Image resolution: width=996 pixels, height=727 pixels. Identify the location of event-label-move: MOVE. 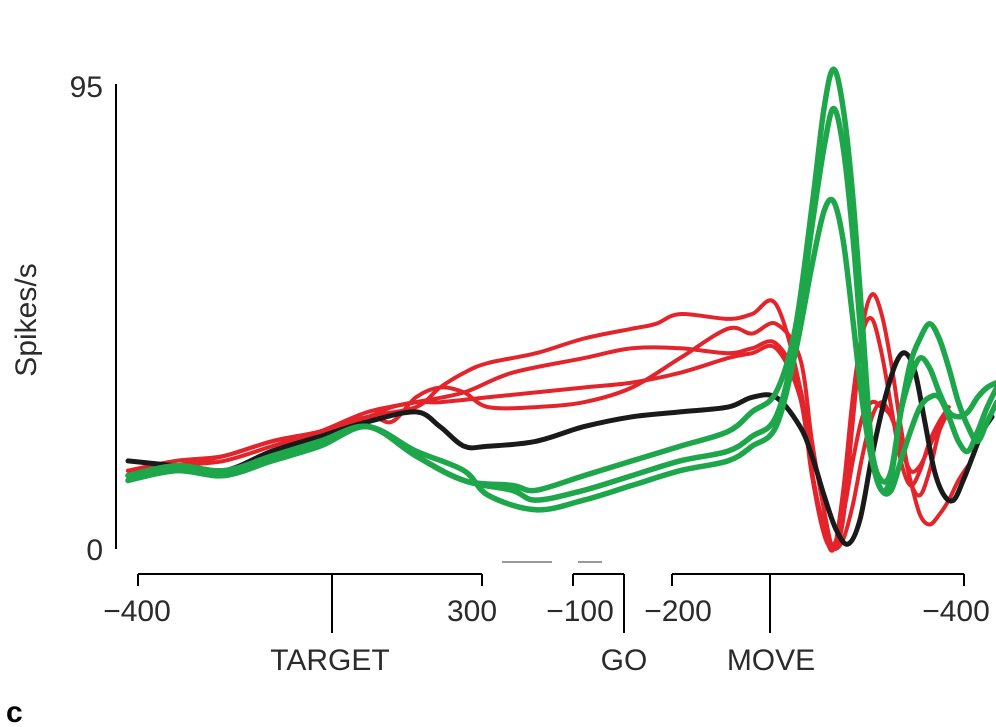
(771, 660).